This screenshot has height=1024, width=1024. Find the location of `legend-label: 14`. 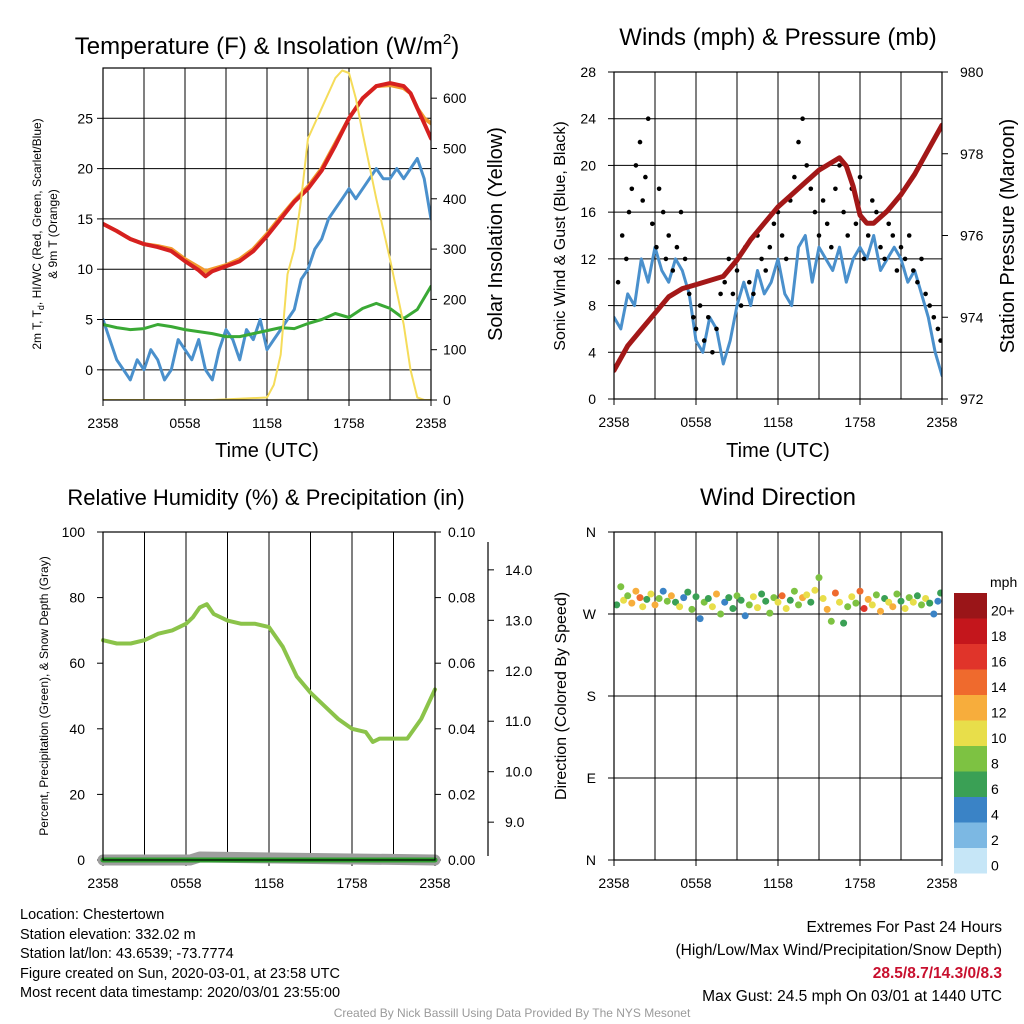

legend-label: 14 is located at coordinates (999, 687).